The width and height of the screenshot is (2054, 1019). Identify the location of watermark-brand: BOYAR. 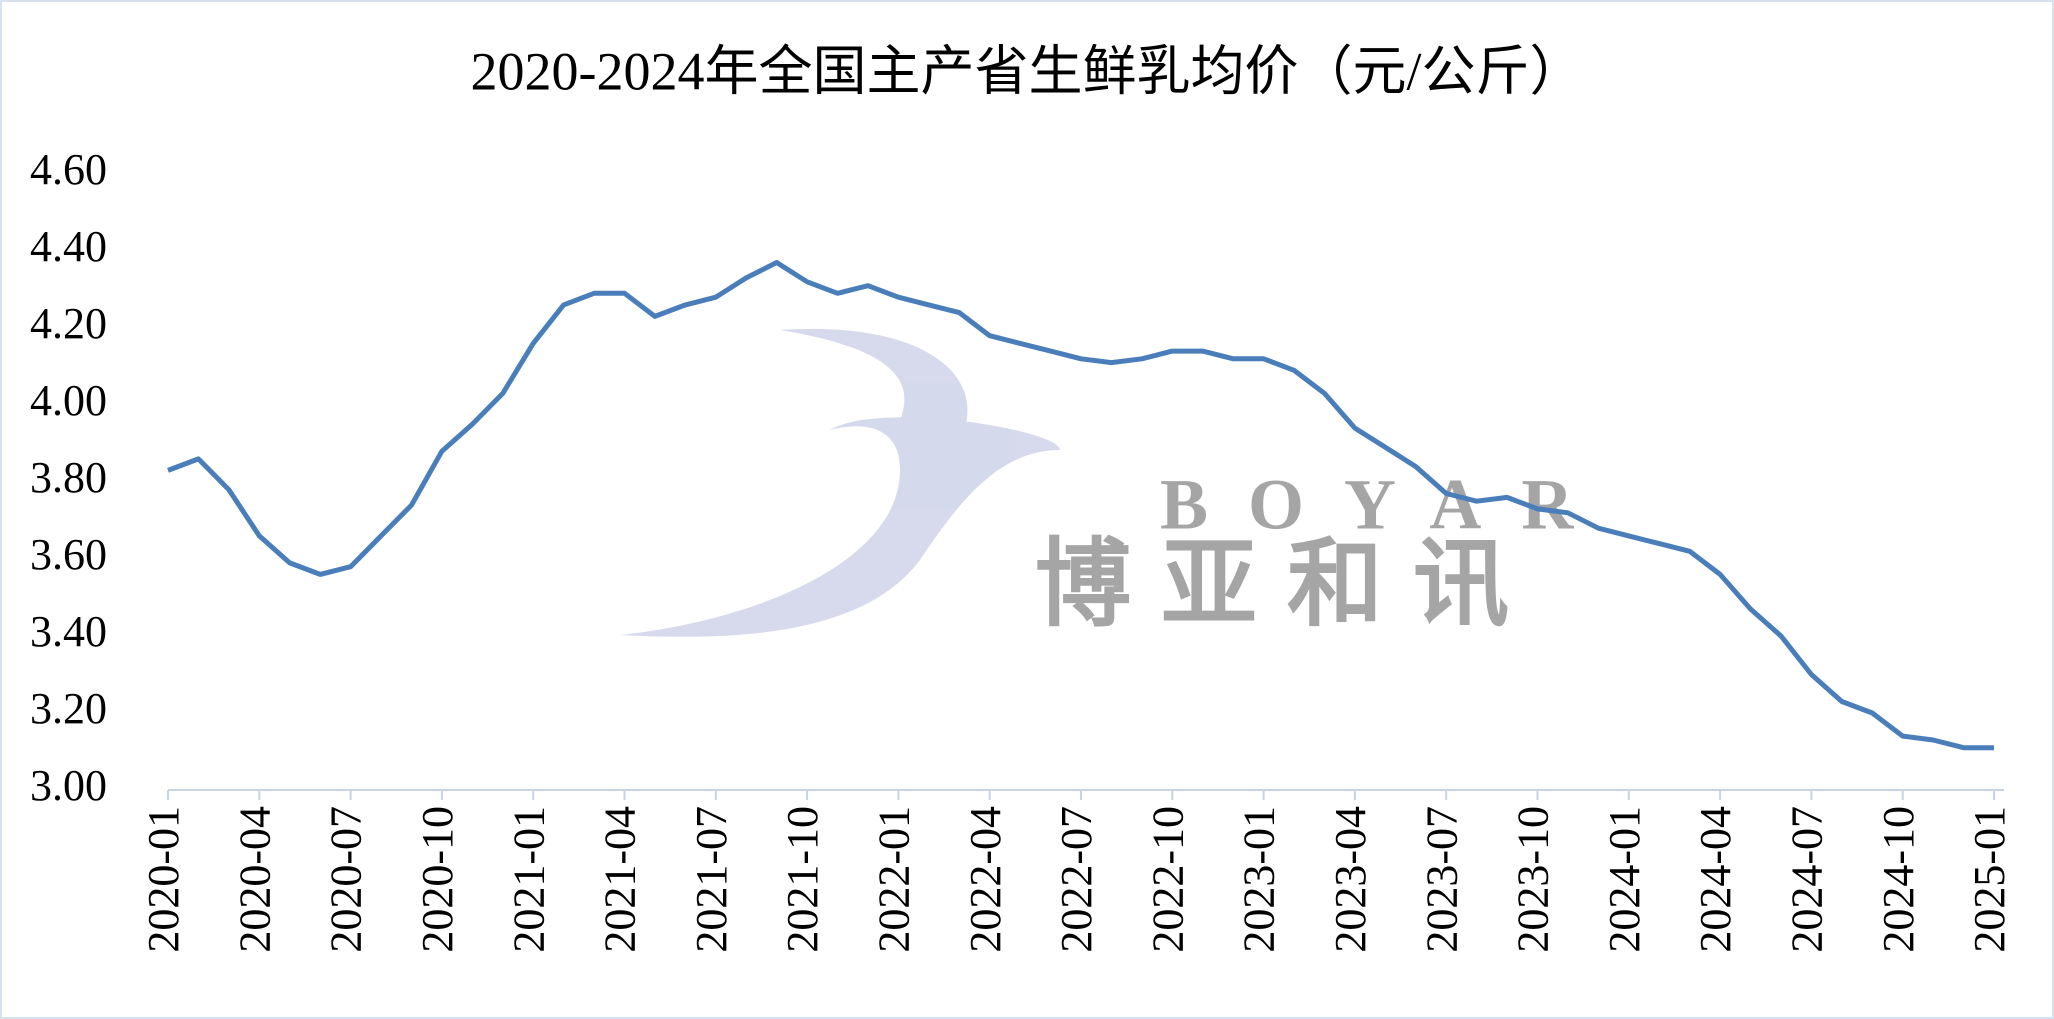
(1386, 505).